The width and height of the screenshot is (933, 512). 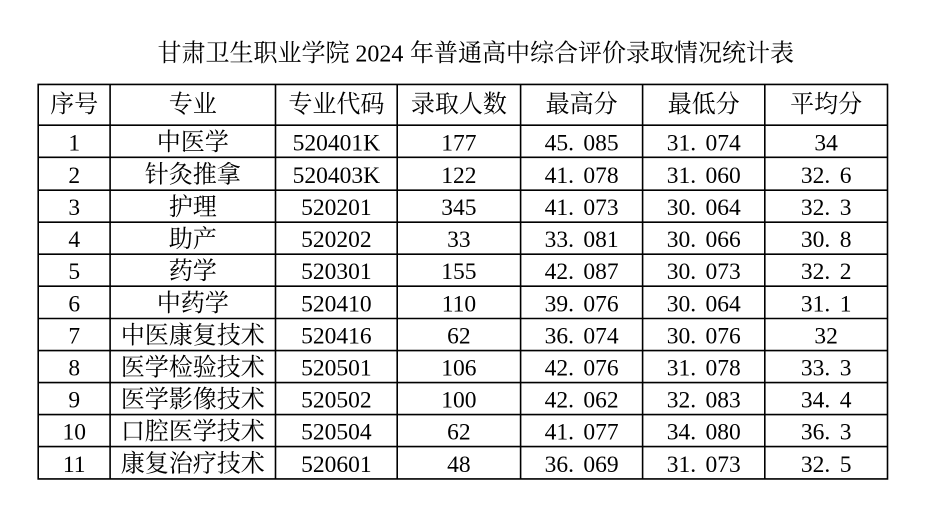 I want to click on svg-text: 520502, so click(x=336, y=401).